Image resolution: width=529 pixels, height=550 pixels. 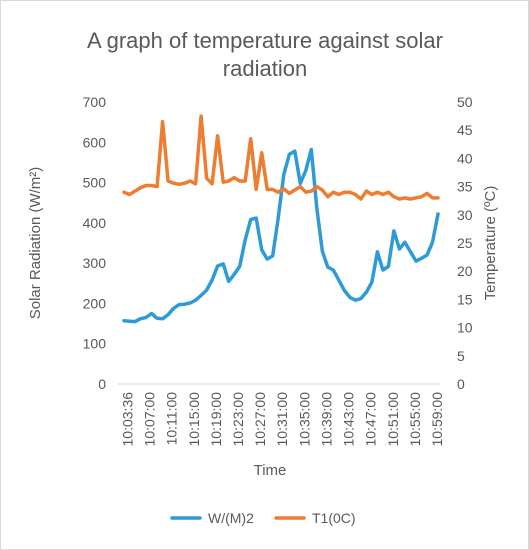 I want to click on right-y-tick-label: 0, so click(x=461, y=384).